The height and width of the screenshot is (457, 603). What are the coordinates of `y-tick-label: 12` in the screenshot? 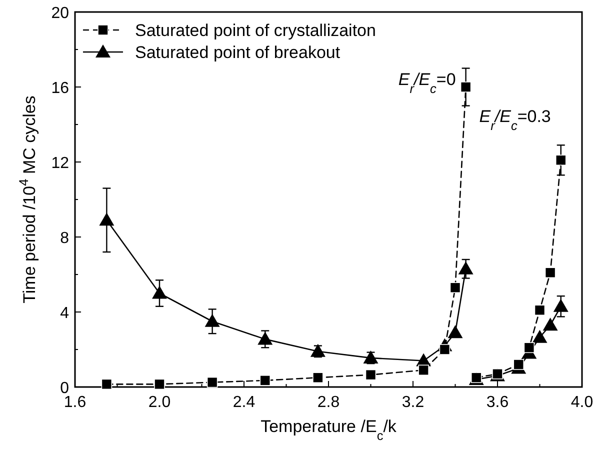 It's located at (60, 163).